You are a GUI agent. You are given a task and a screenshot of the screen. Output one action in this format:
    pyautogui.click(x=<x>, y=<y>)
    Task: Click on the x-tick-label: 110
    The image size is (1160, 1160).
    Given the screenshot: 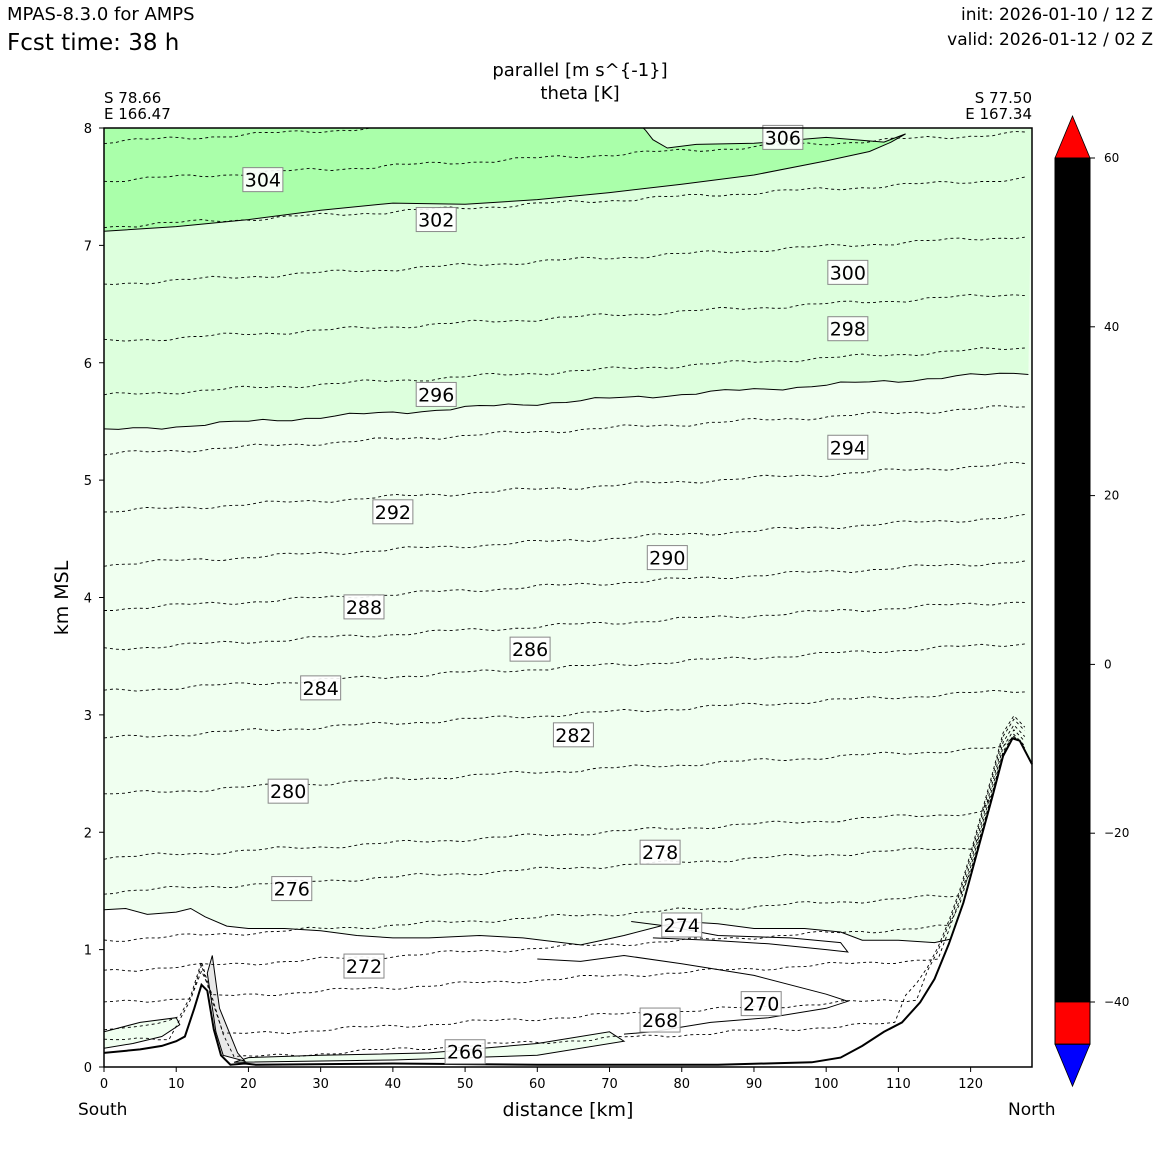 What is the action you would take?
    pyautogui.click(x=898, y=1084)
    